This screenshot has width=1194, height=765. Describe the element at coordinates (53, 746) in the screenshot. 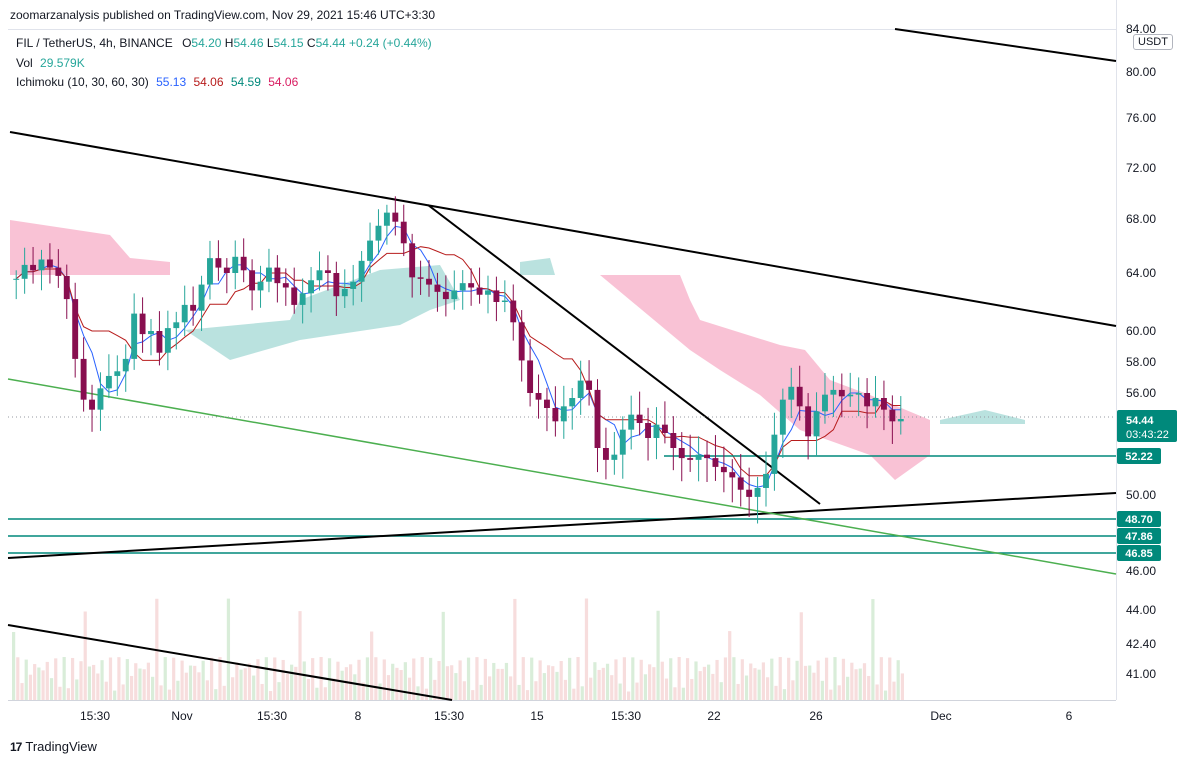

I see `footer-branding: 17 TradingView` at that location.